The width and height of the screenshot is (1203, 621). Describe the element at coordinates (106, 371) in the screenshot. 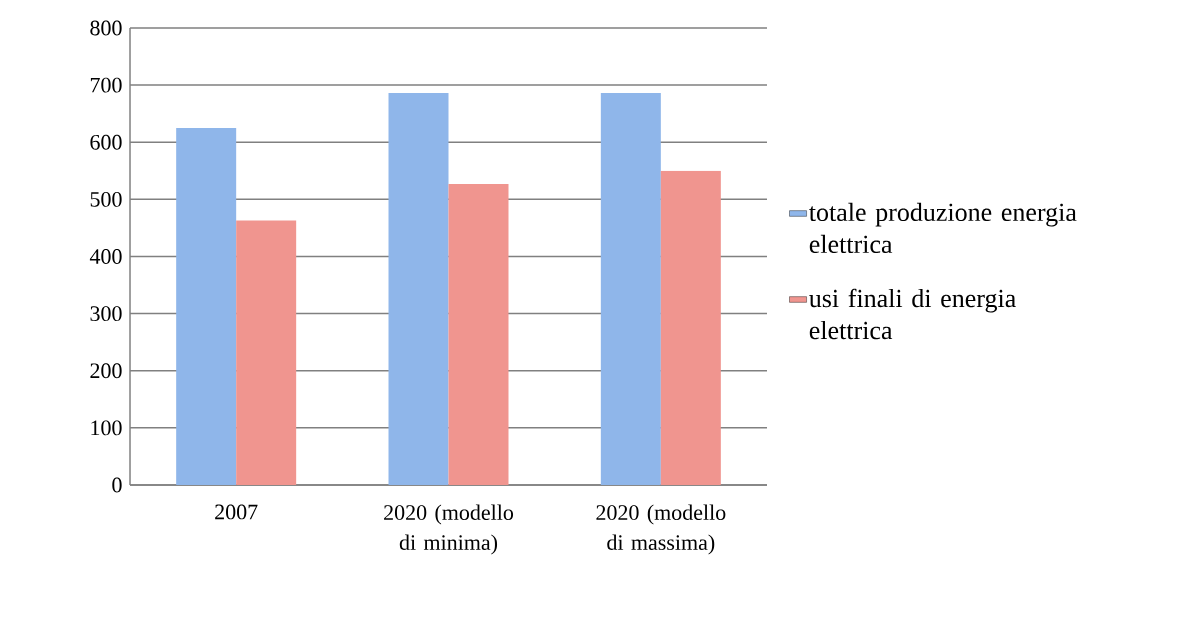

I see `y-tick-label: 200` at that location.